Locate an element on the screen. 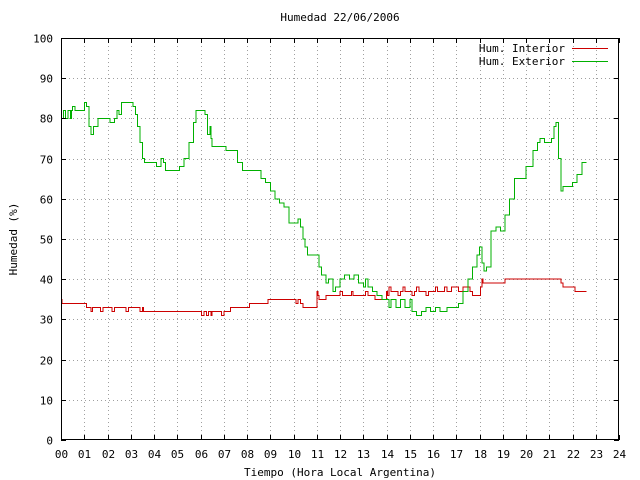 The image size is (640, 480). legend: Hum. Interior Hum. Exterior is located at coordinates (543, 55).